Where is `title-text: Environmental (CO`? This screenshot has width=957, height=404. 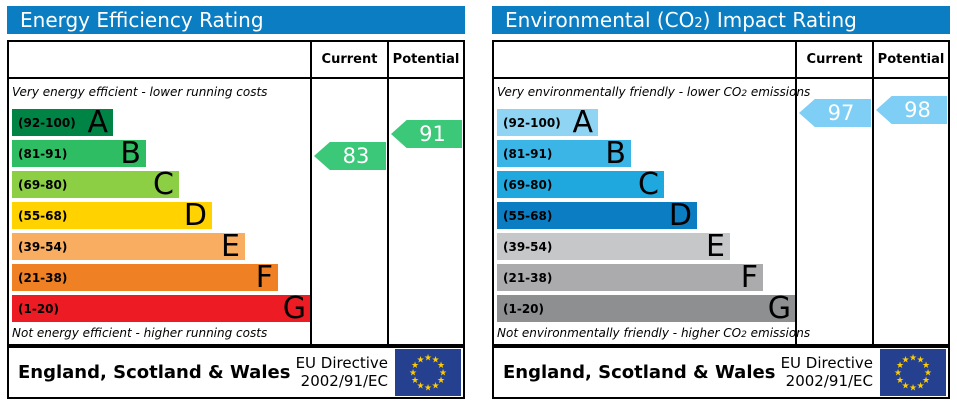
title-text: Environmental (CO is located at coordinates (600, 20).